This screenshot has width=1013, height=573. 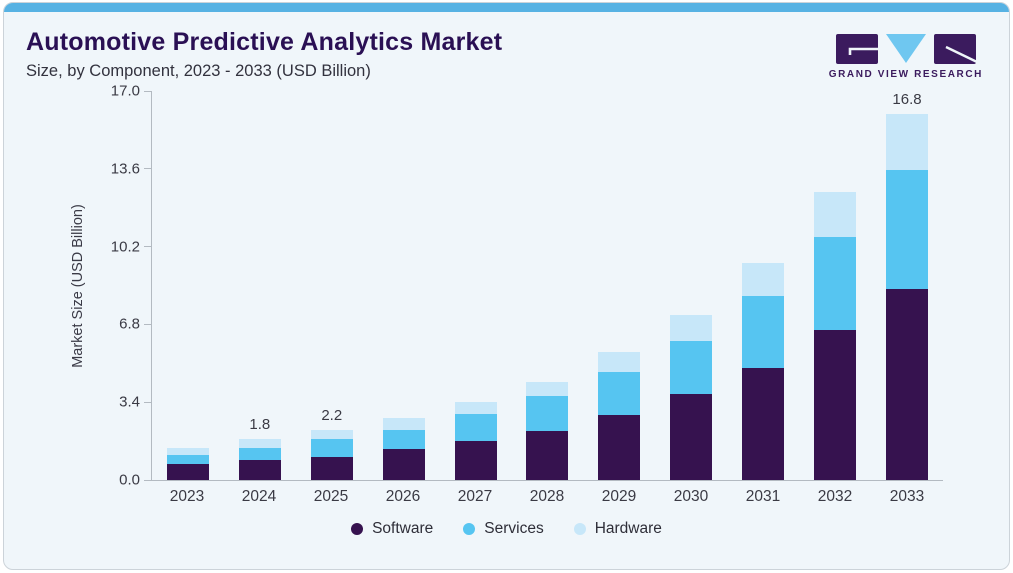 I want to click on bar-segment-software-2031, so click(x=763, y=423).